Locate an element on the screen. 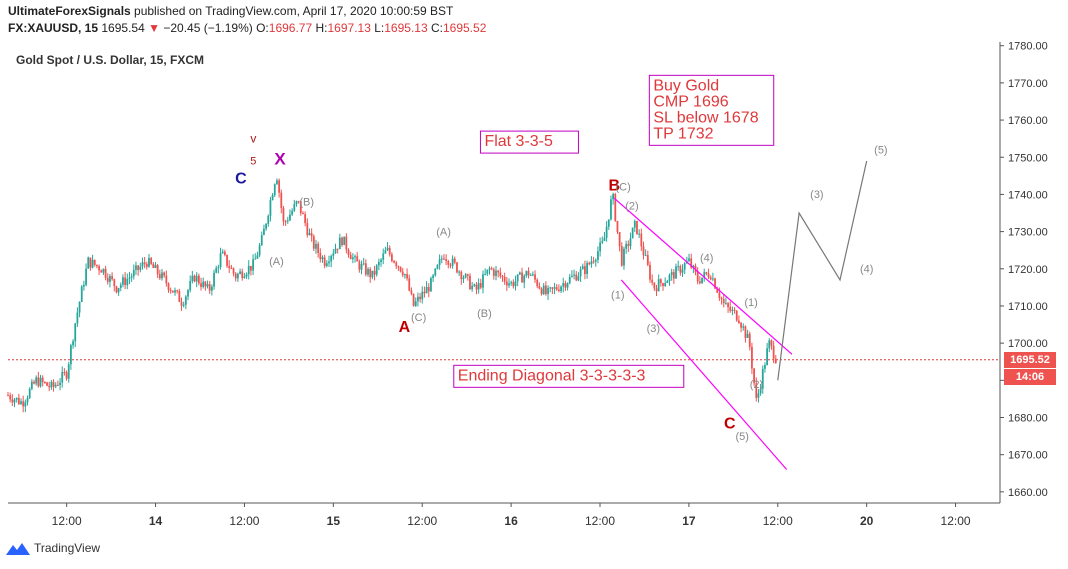  price-tick-label: 1750.00 is located at coordinates (1028, 158).